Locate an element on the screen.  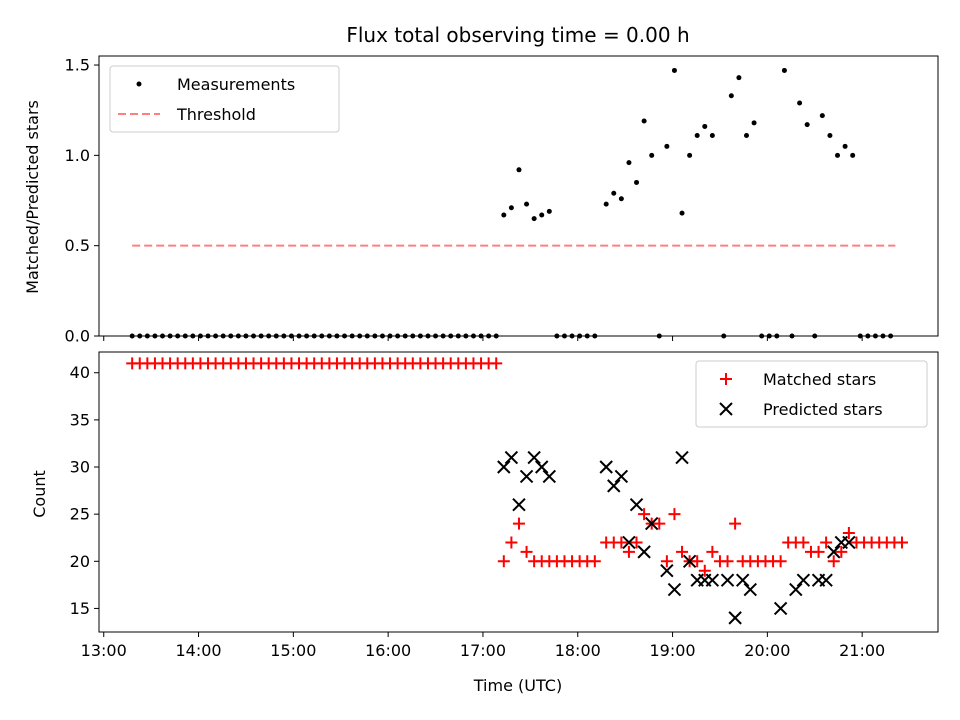
bottom-y-ticks: 15 20 25 30 35 40 is located at coordinates (84, 490).